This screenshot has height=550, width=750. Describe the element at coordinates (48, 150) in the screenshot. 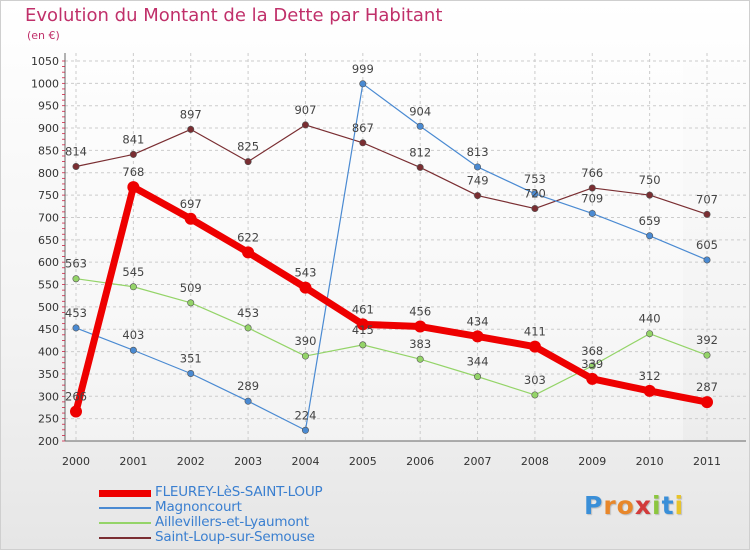

I see `y-tick-label: 850` at that location.